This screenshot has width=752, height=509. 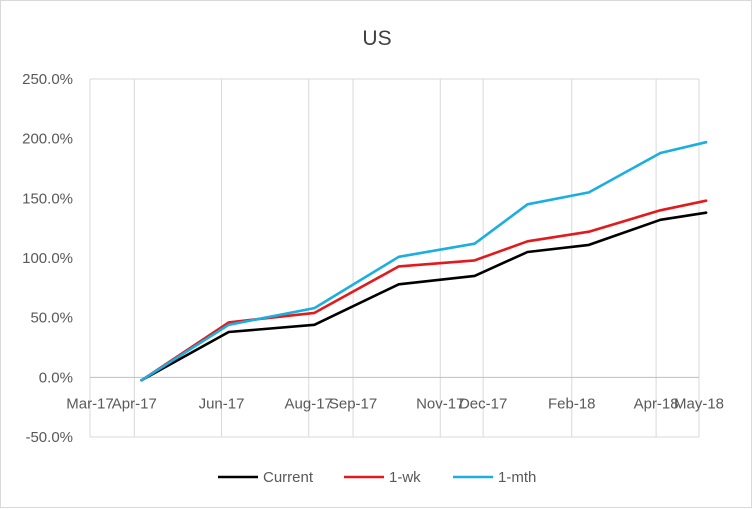 What do you see at coordinates (56, 377) in the screenshot?
I see `y-tick-label: 0.0%` at bounding box center [56, 377].